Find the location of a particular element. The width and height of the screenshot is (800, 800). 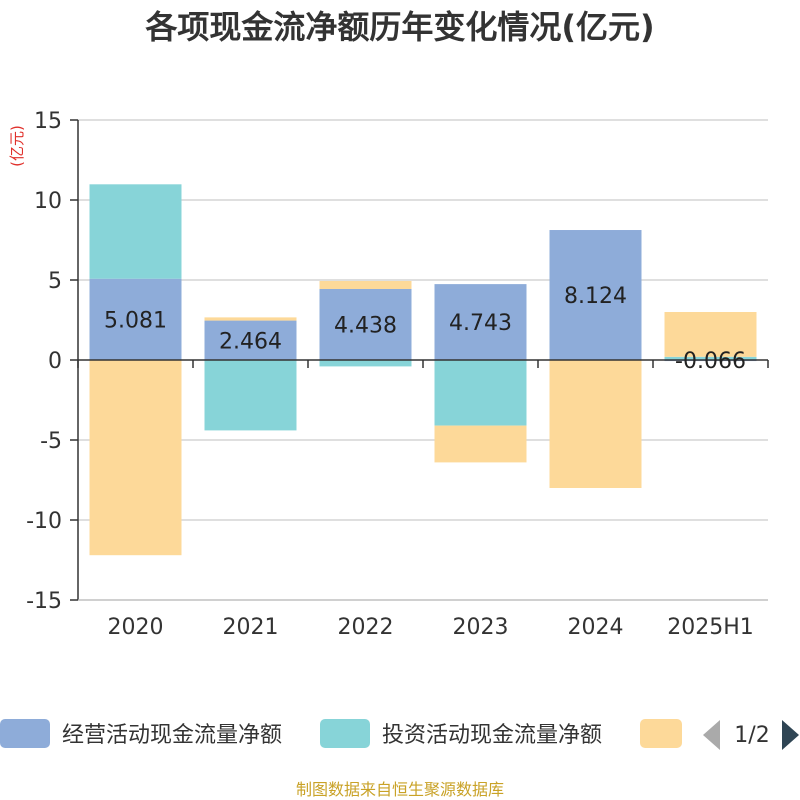

triangle-left-icon is located at coordinates (711, 735).